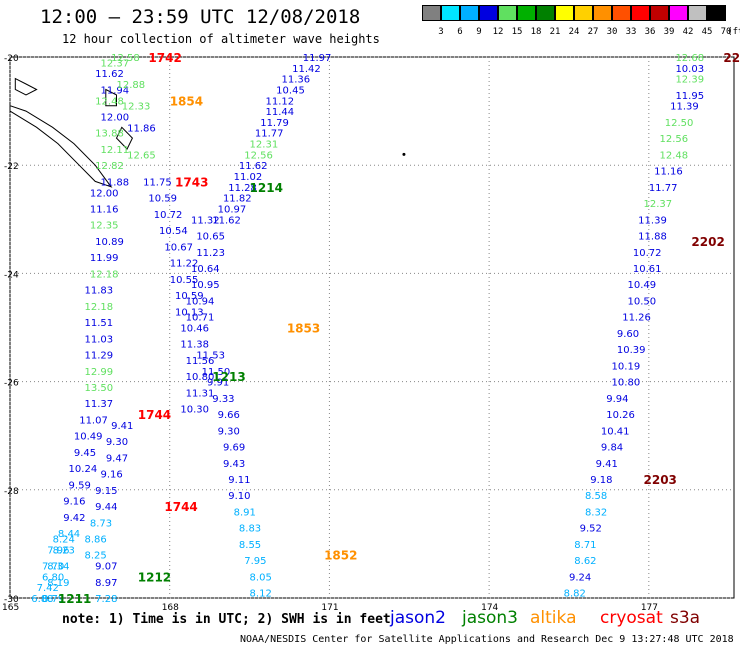 The width and height of the screenshot is (740, 650). Describe the element at coordinates (58, 567) in the screenshot. I see `swh-value: 8.34` at that location.